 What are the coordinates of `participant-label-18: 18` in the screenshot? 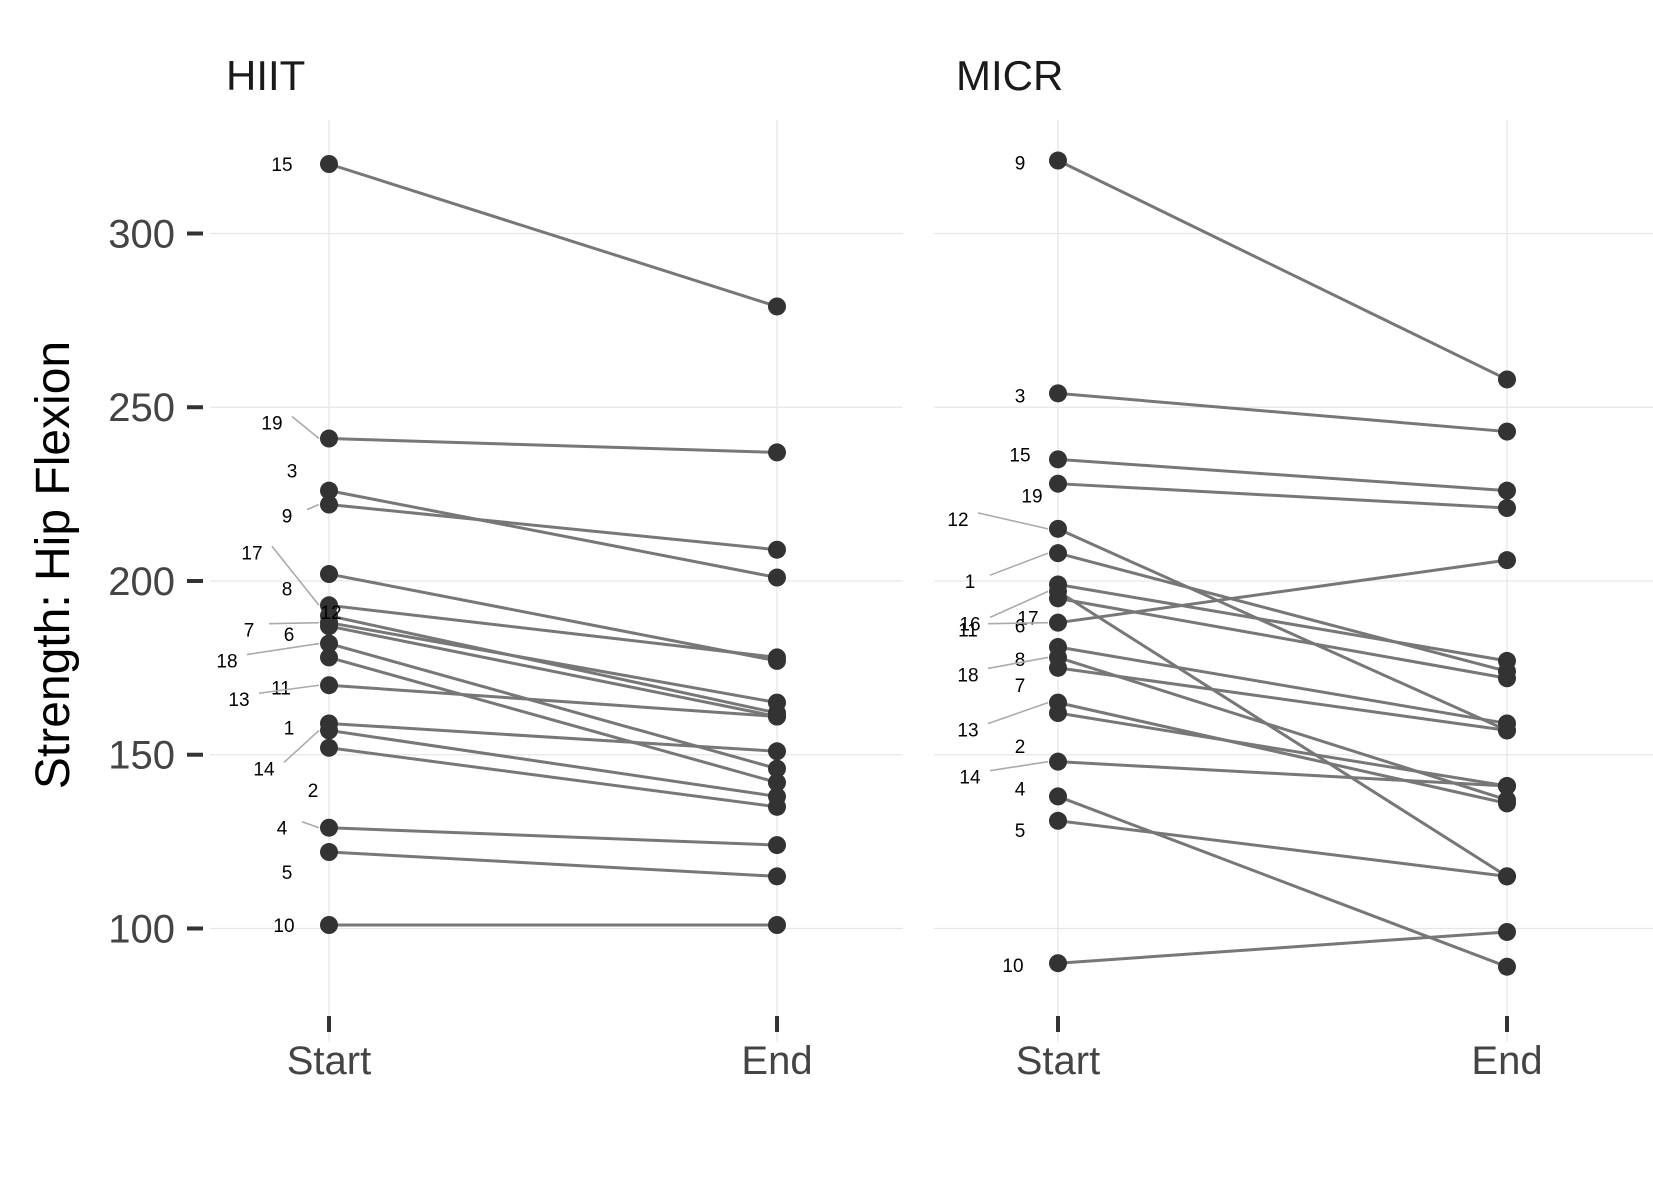 It's located at (967, 675).